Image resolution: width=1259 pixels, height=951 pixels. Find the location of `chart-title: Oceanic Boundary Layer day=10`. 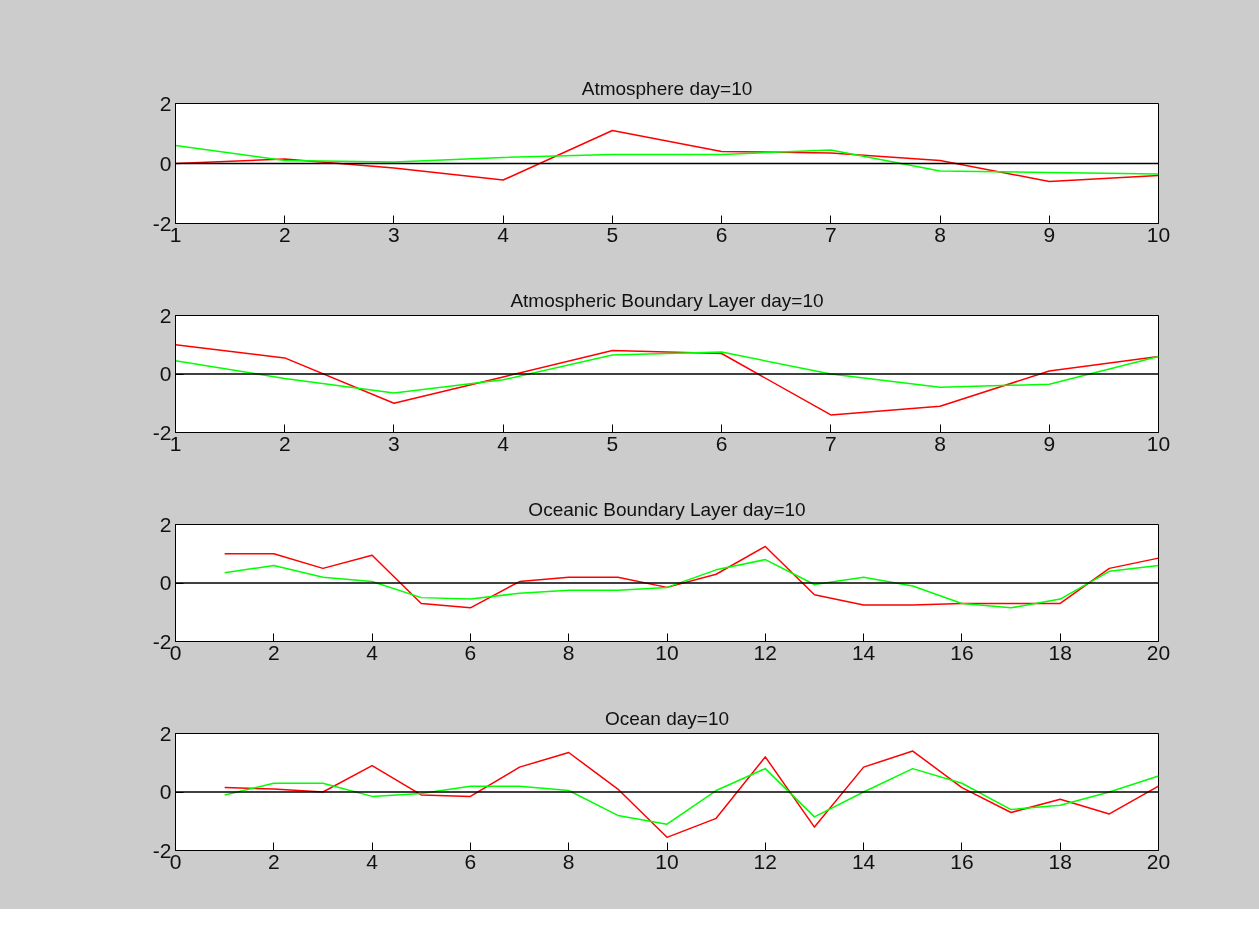

chart-title: Oceanic Boundary Layer day=10 is located at coordinates (667, 509).